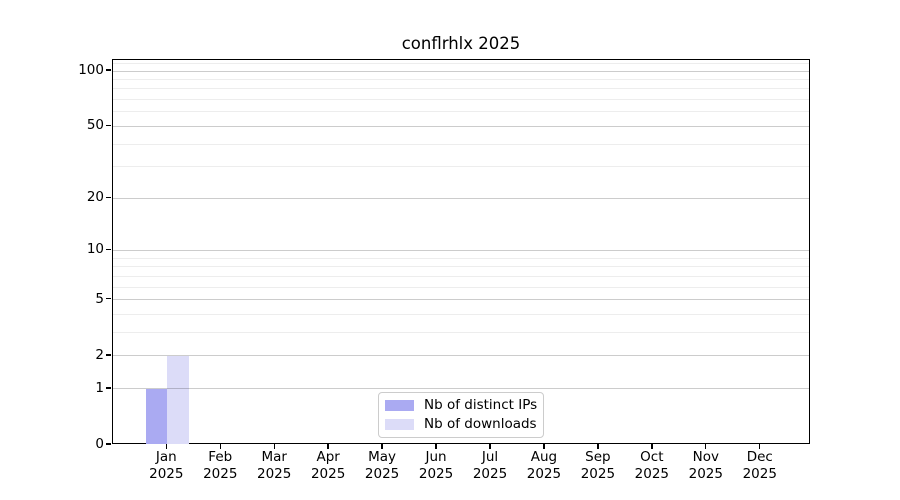  I want to click on bar-nb-of-downloads-jan-2025, so click(178, 400).